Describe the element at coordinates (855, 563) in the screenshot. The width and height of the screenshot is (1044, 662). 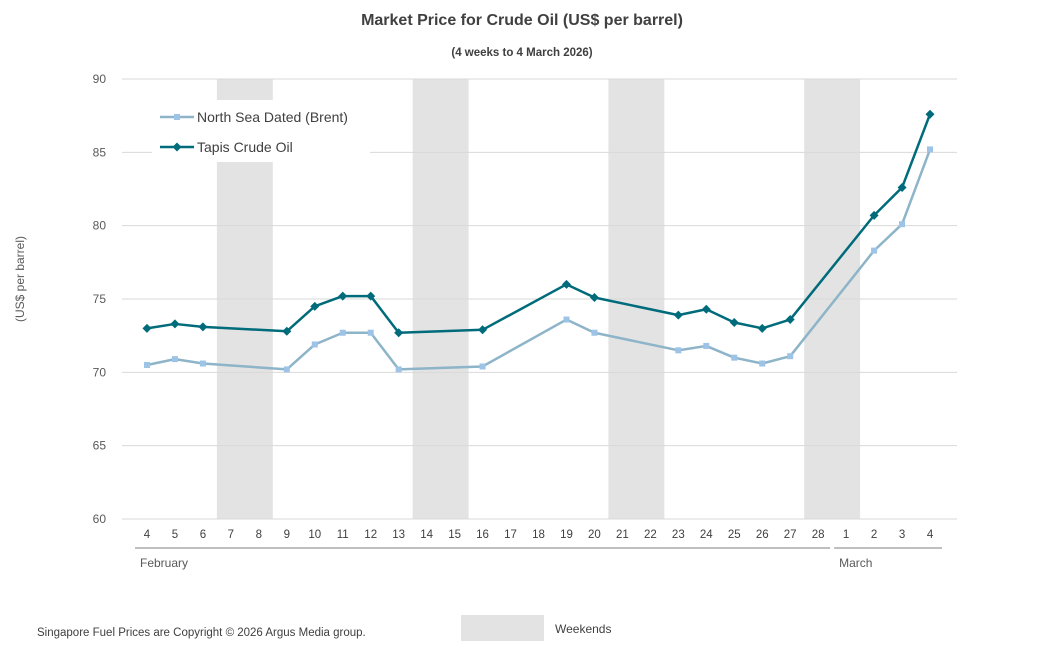
I see `month-label: March` at that location.